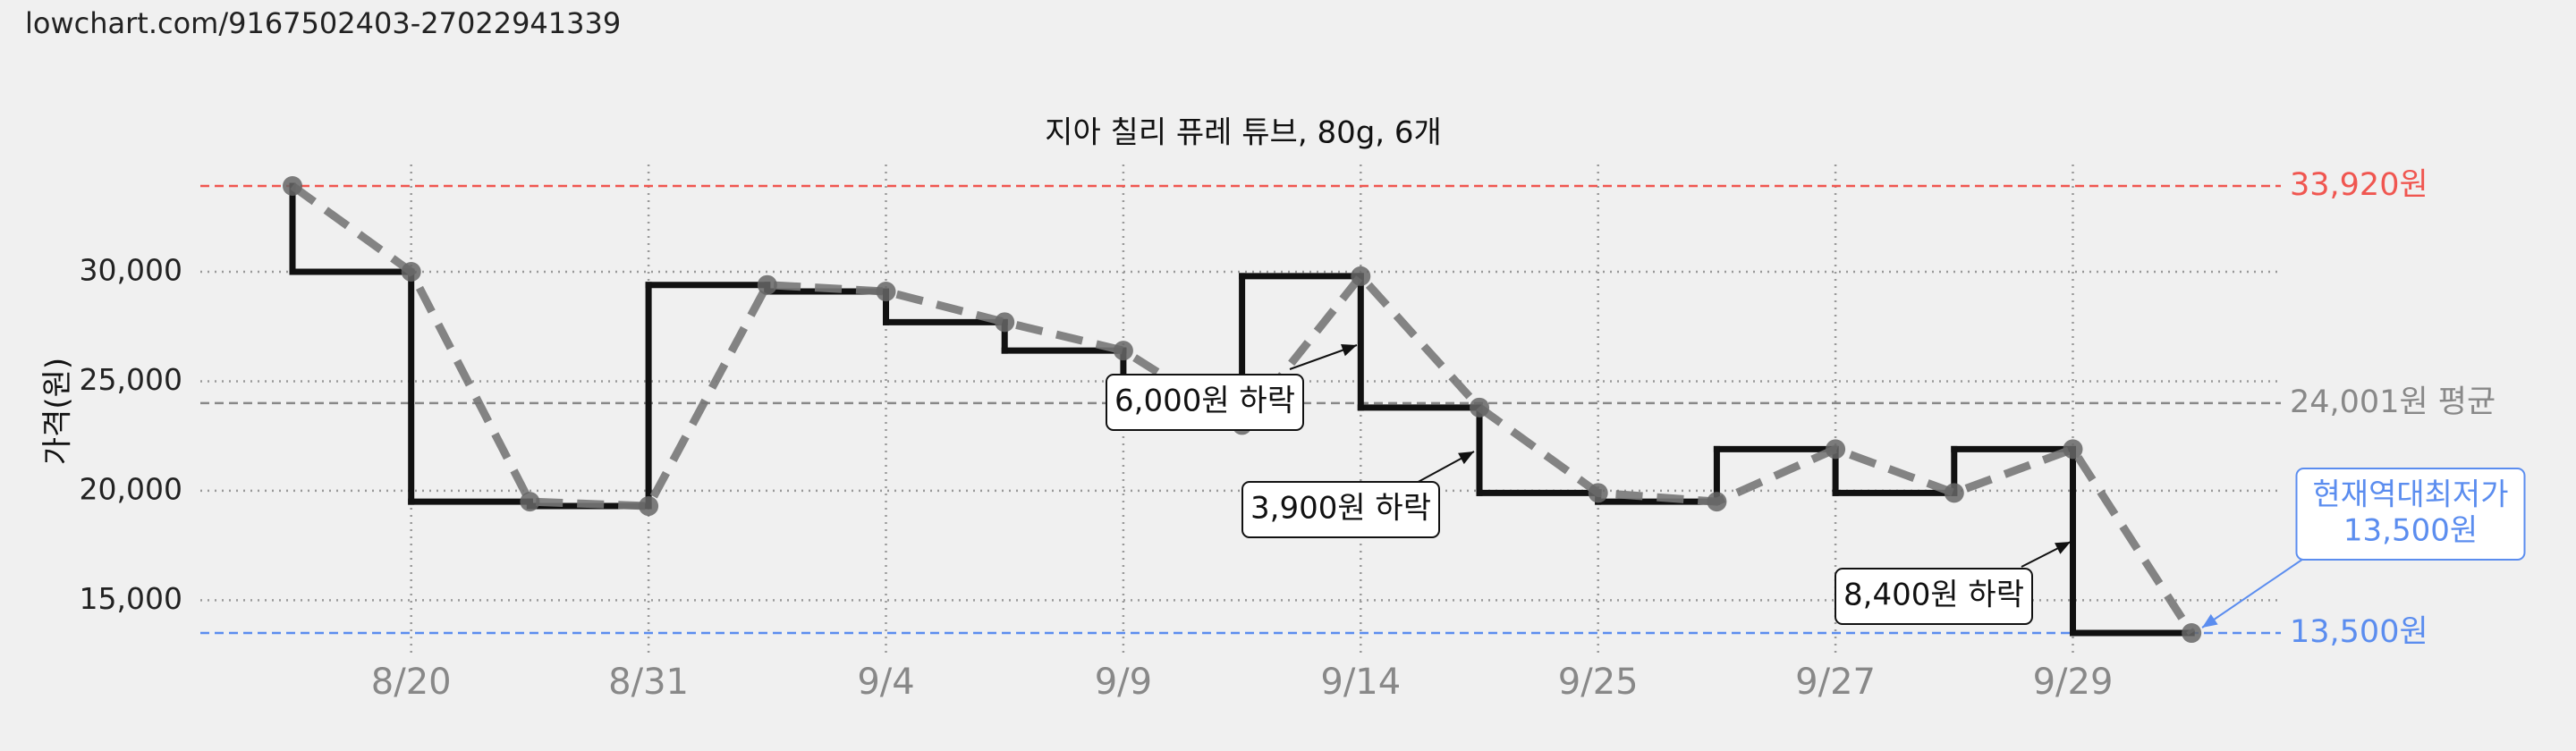 This screenshot has height=751, width=2576. Describe the element at coordinates (2411, 495) in the screenshot. I see `annotation-text: 현재역대최저가` at that location.